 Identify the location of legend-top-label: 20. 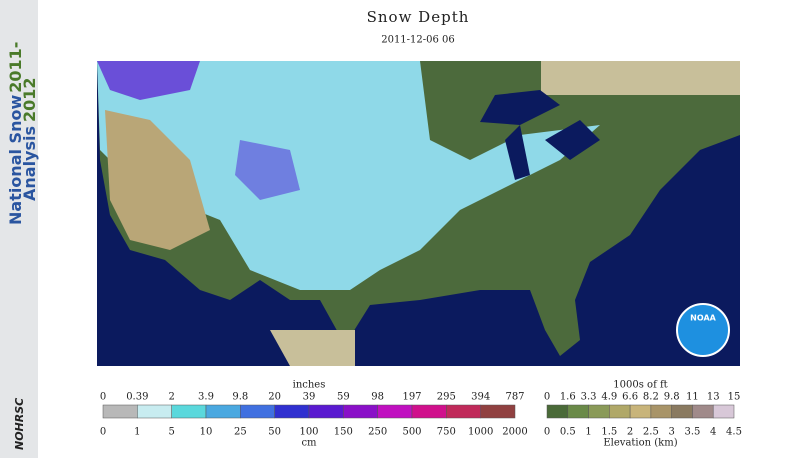
(274, 397).